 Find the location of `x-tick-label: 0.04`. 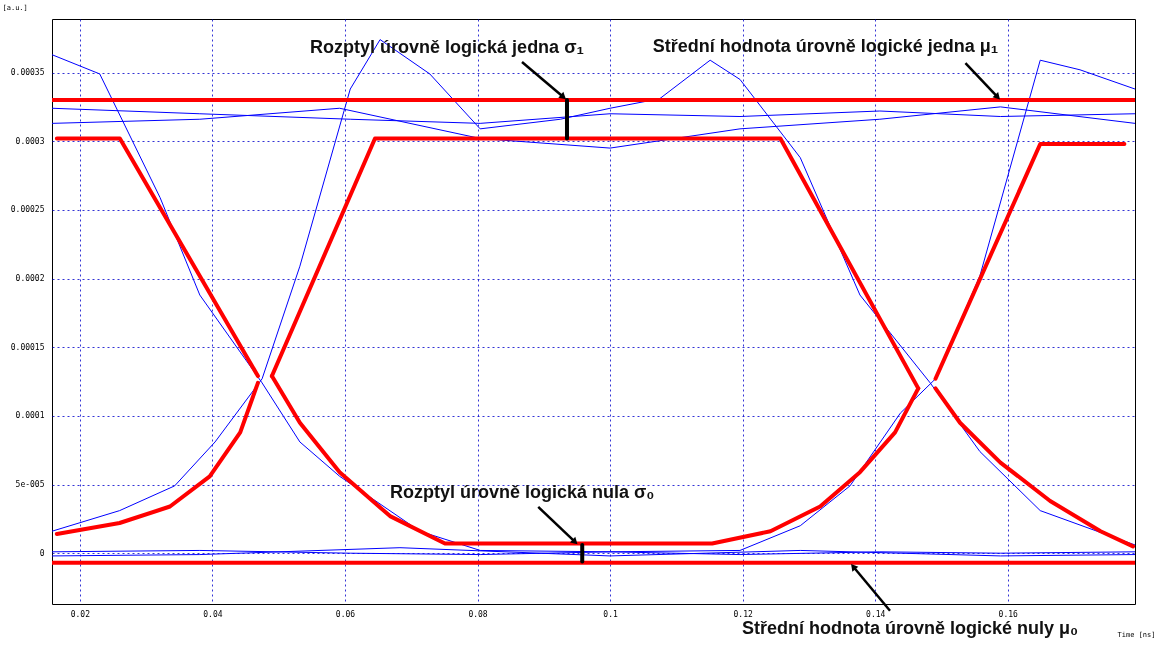

x-tick-label: 0.04 is located at coordinates (213, 614).